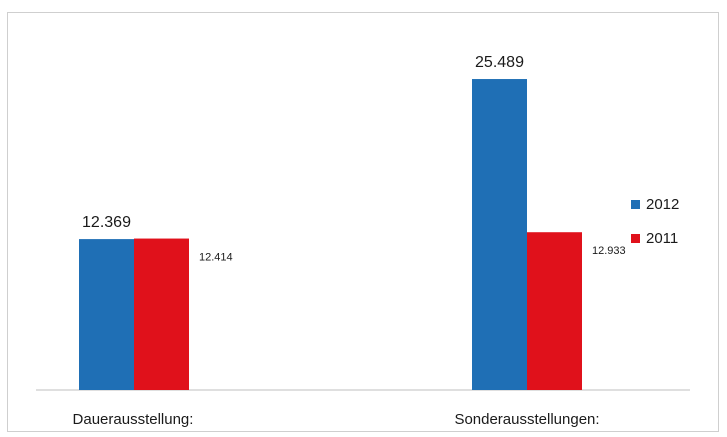 This screenshot has width=727, height=437. Describe the element at coordinates (106, 222) in the screenshot. I see `value-label-2012-0: 12.369` at that location.